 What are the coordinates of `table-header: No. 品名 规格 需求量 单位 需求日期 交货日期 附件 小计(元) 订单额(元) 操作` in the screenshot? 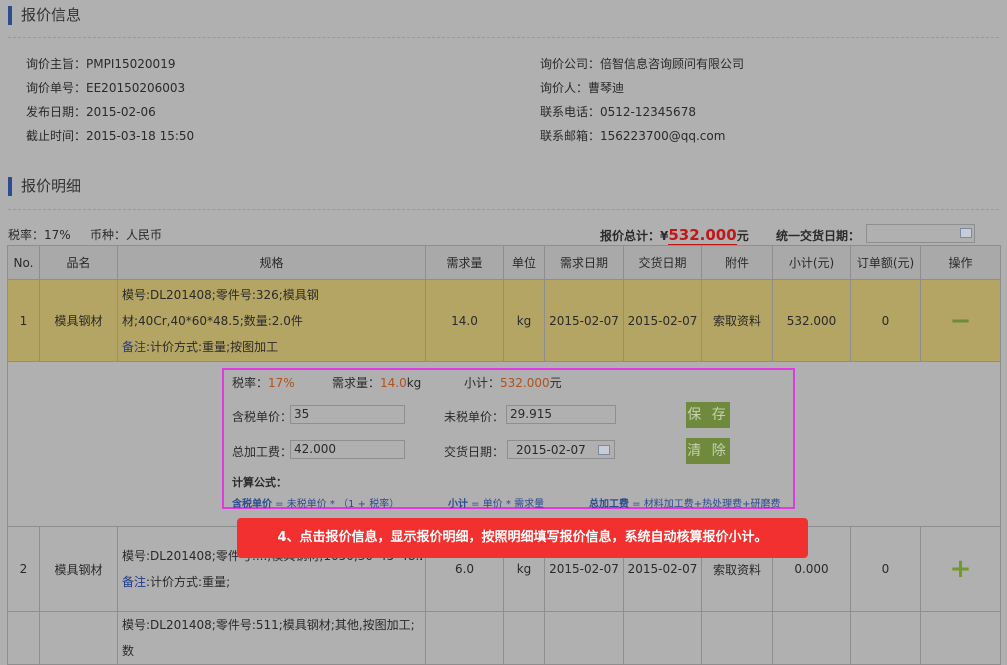 It's located at (504, 262).